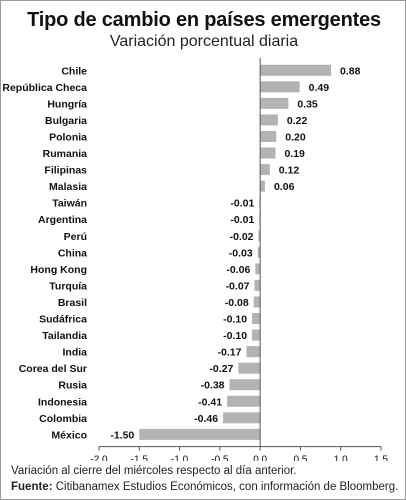  I want to click on category-label: China, so click(72, 253).